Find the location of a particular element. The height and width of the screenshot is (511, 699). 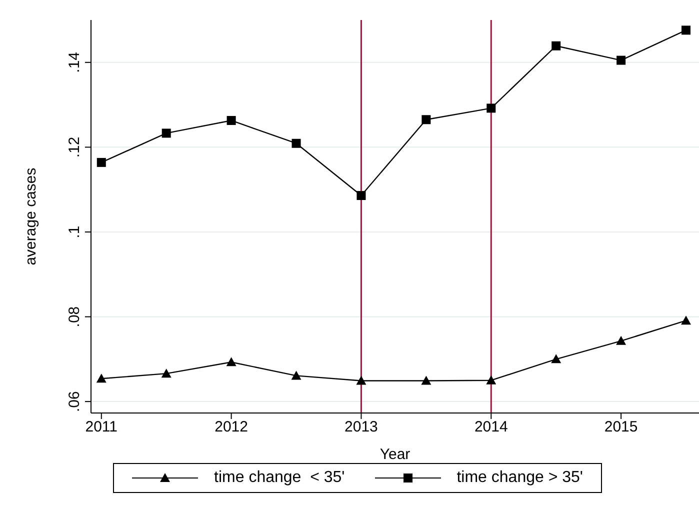

x-tick-label: 2013 is located at coordinates (361, 427).